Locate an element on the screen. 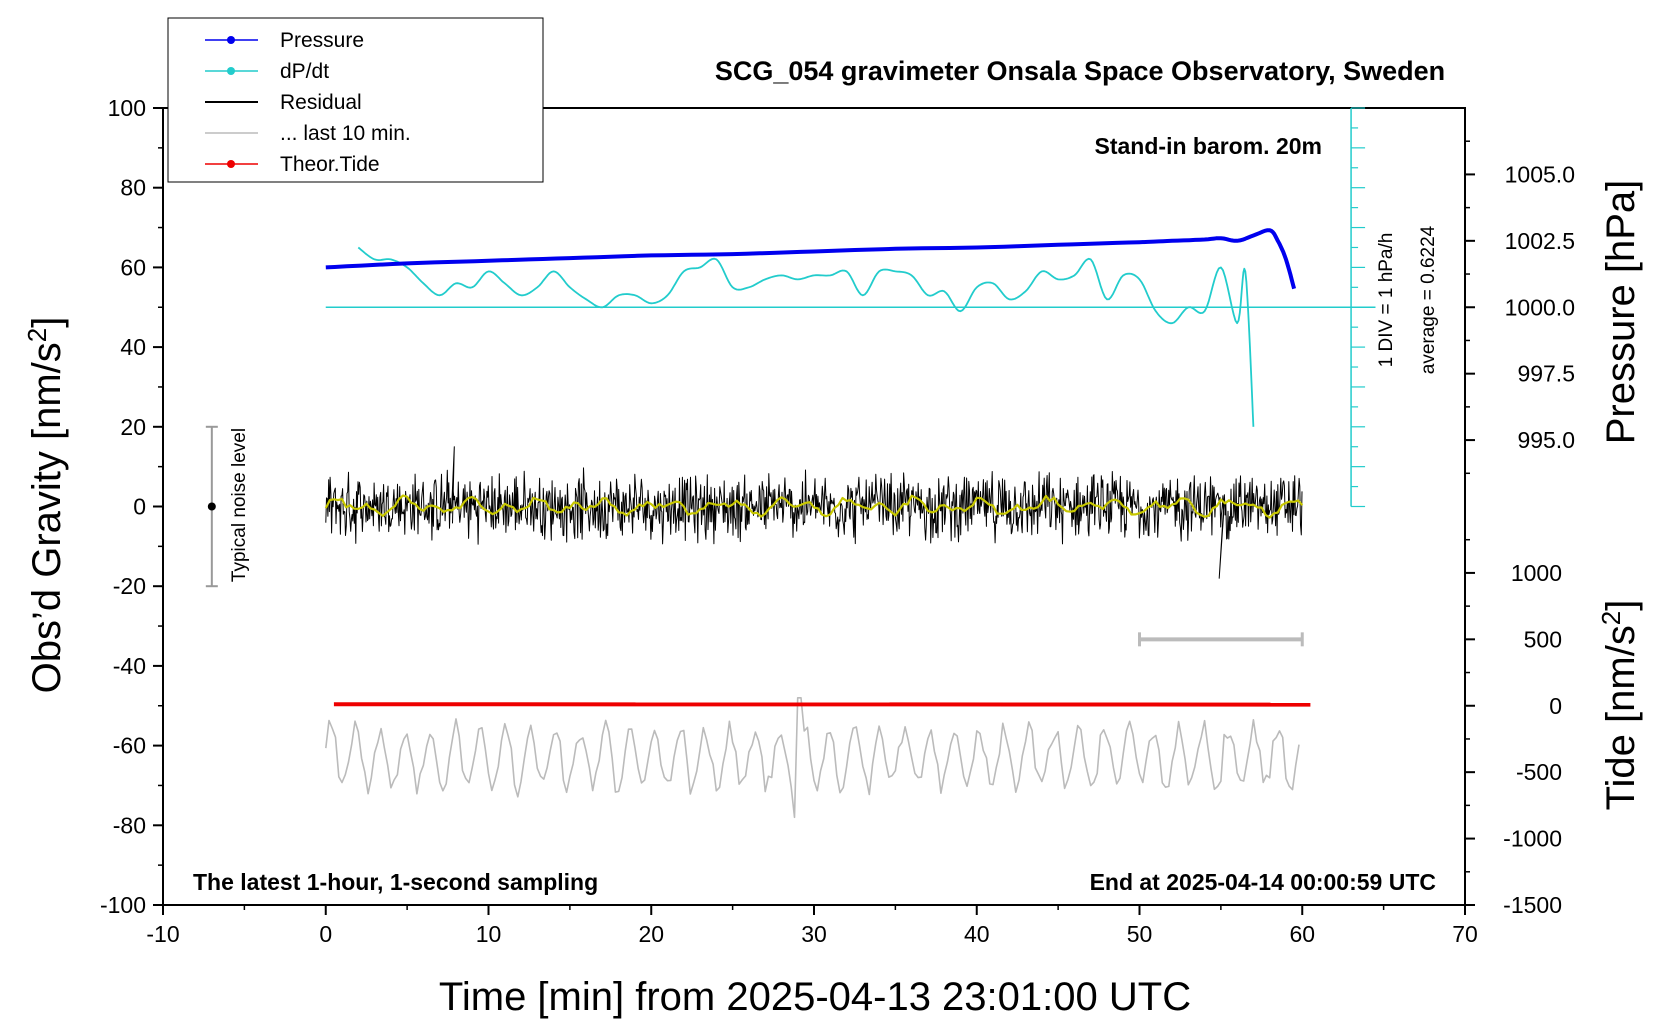  legend-box is located at coordinates (355, 100).